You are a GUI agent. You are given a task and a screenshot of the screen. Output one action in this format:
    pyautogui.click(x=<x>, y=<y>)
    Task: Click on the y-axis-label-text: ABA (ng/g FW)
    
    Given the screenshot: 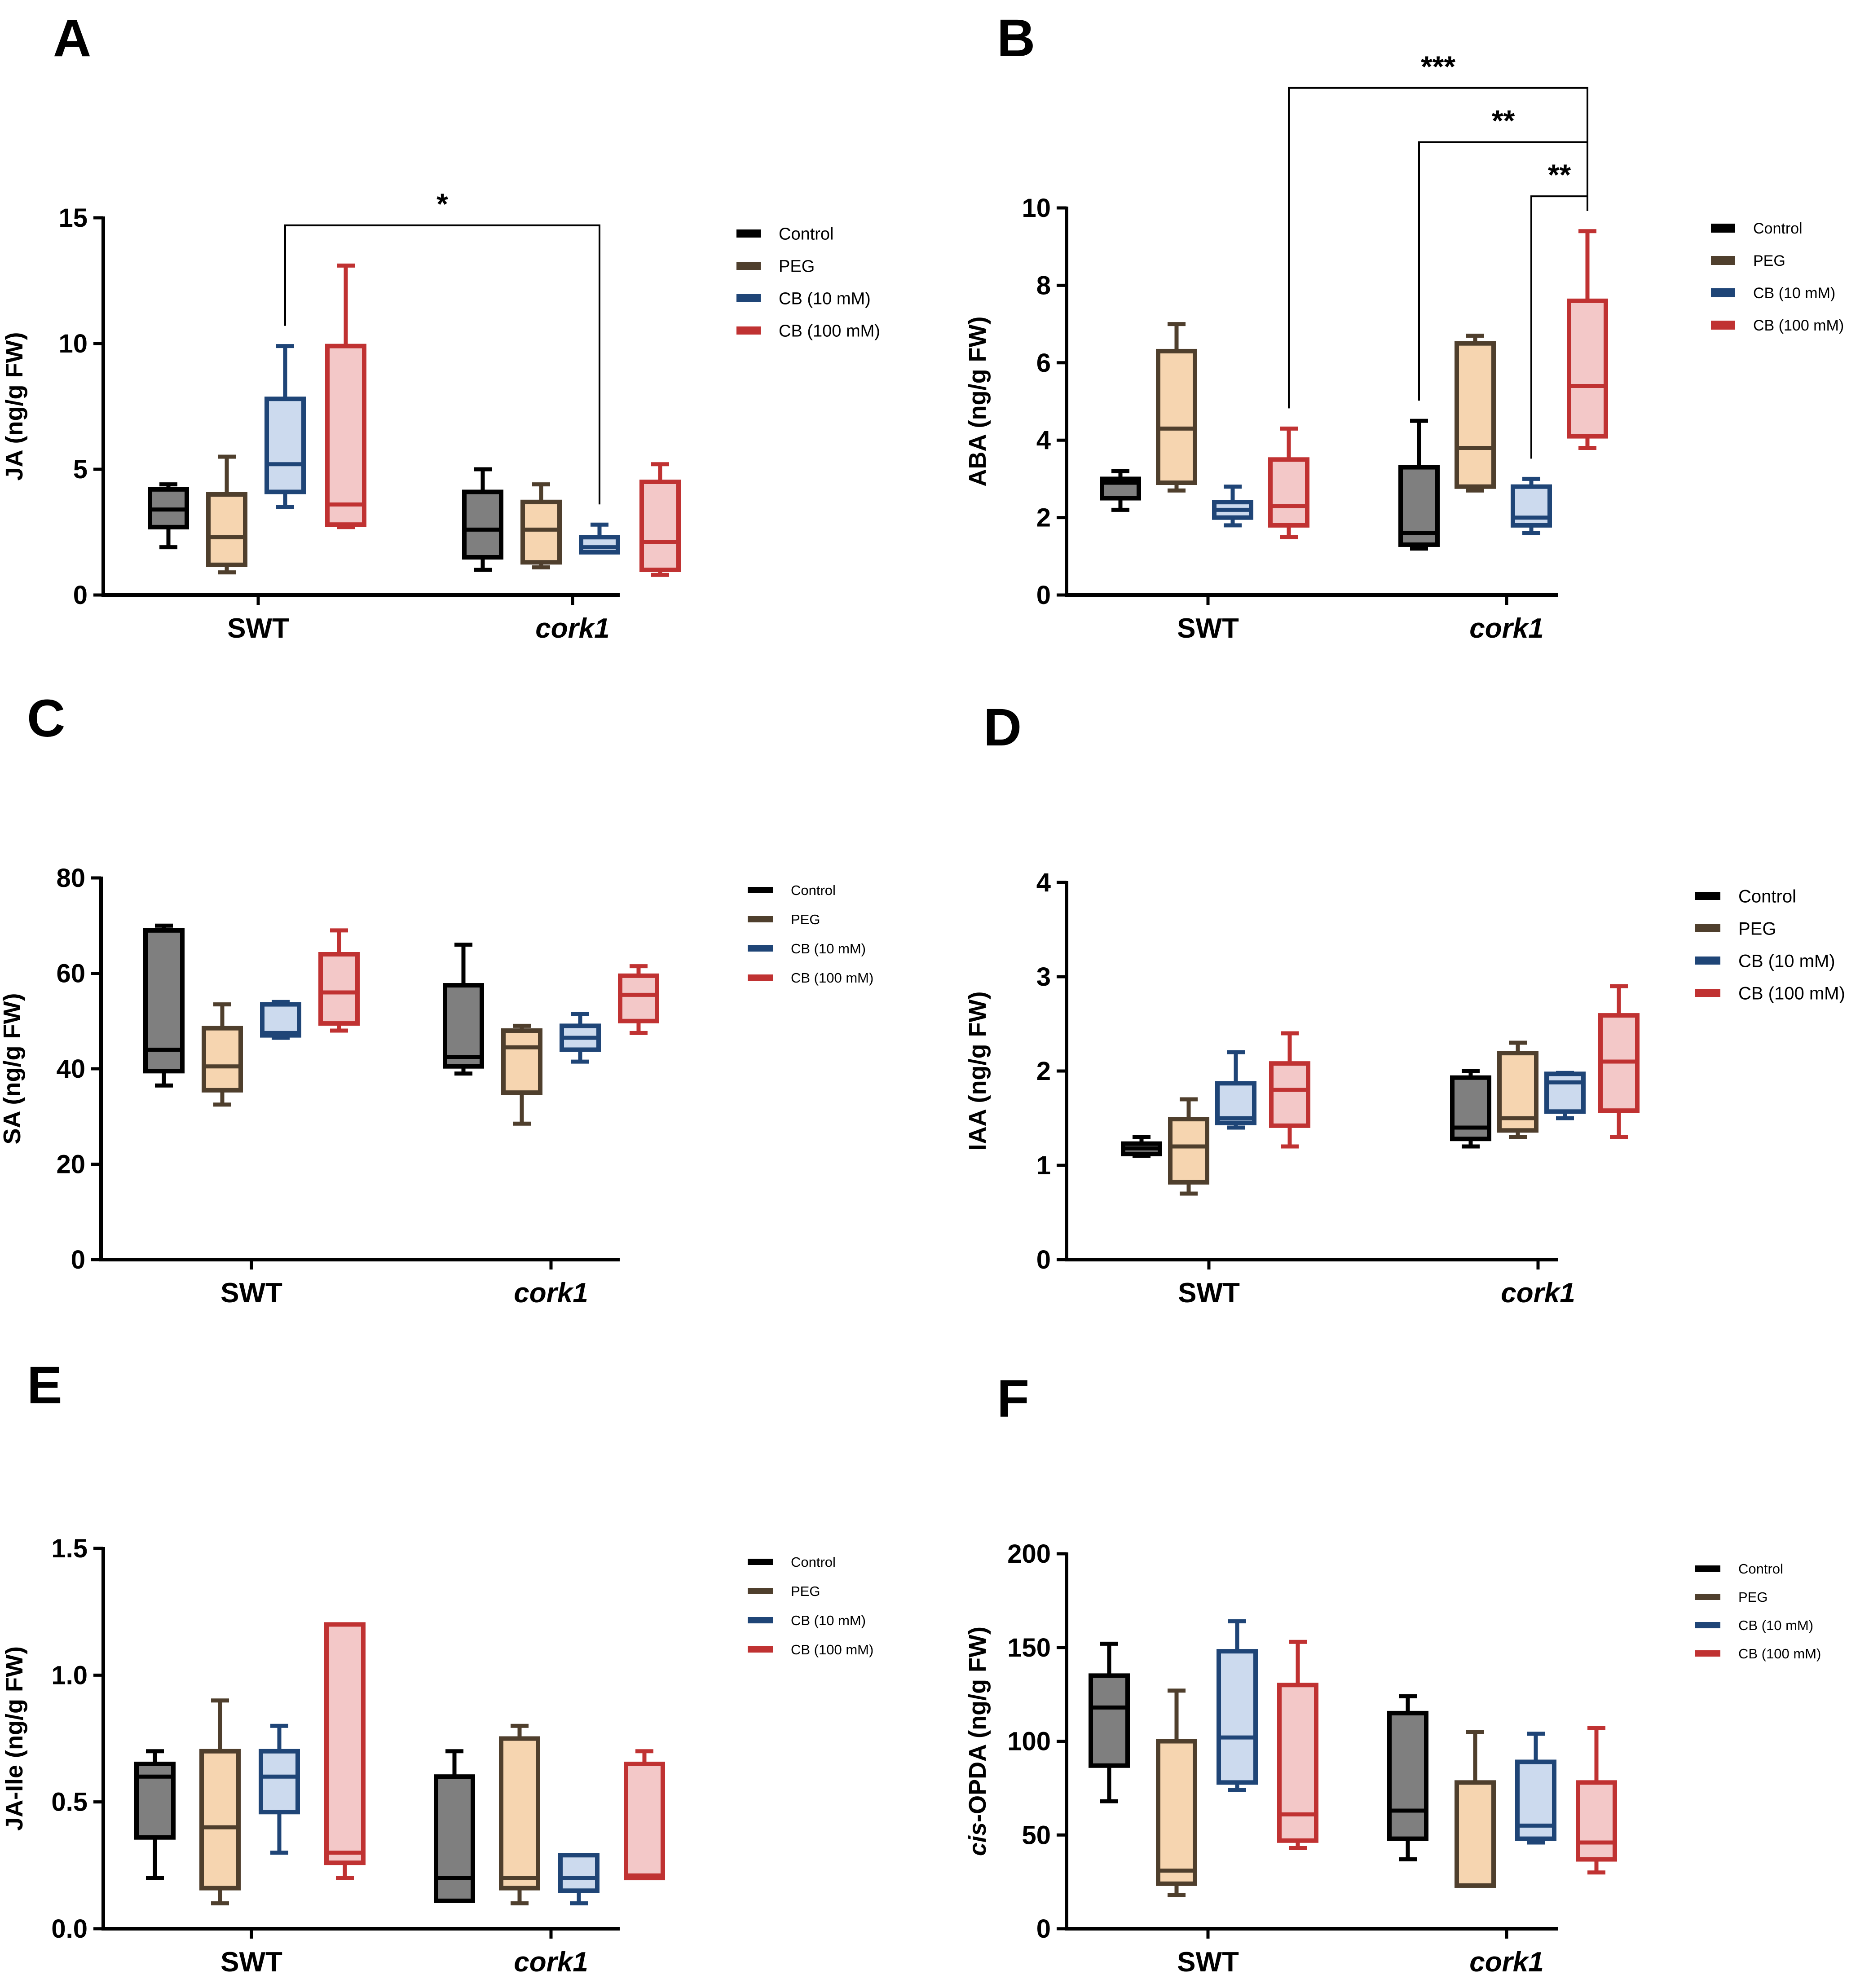 What is the action you would take?
    pyautogui.click(x=977, y=402)
    